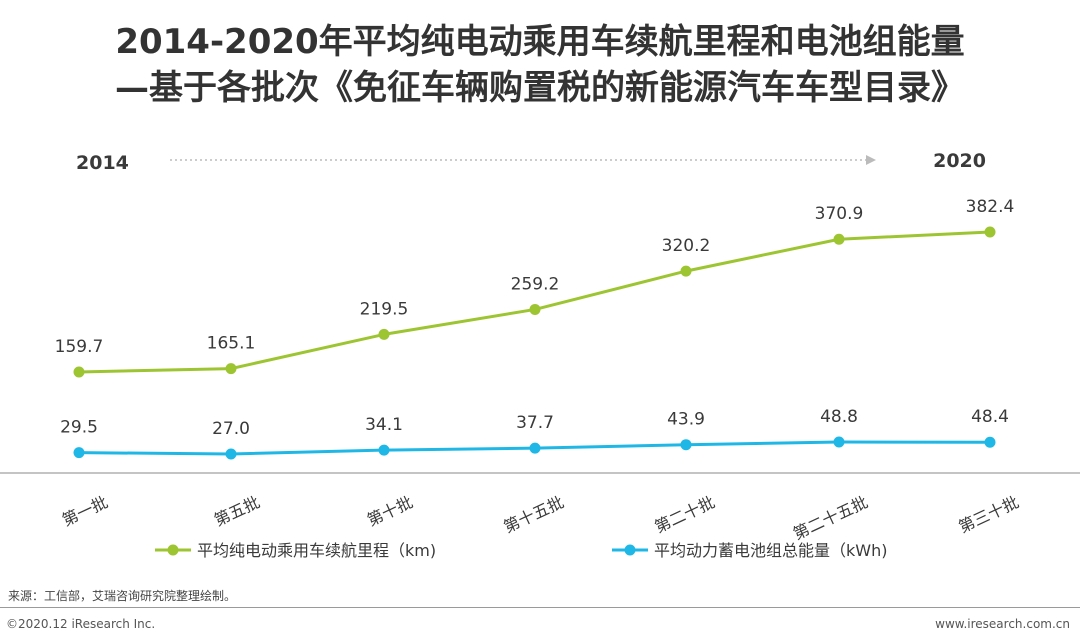 This screenshot has width=1080, height=643. Describe the element at coordinates (122, 596) in the screenshot. I see `source-note: 来源：工信部，艾瑞咨询研究院整理绘制。` at that location.